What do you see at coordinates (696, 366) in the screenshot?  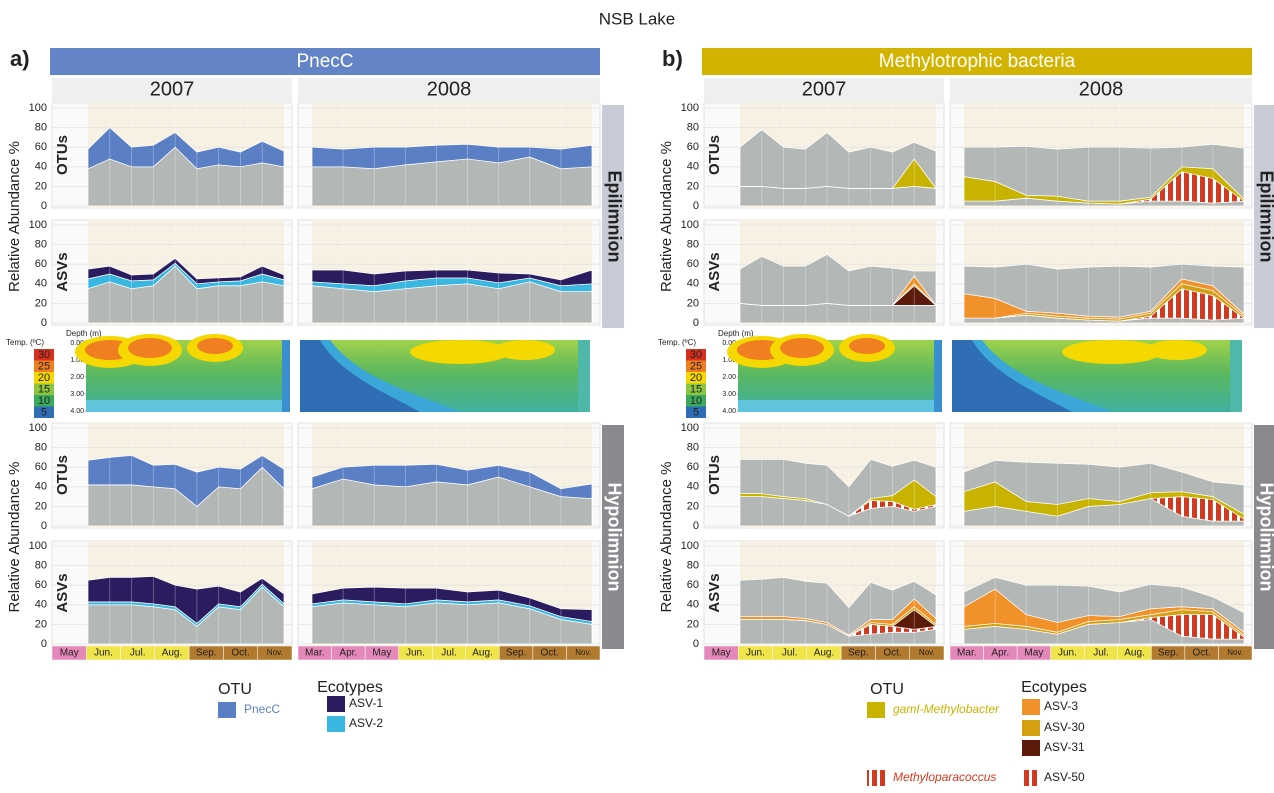 I see `temp-tick-label: 25` at bounding box center [696, 366].